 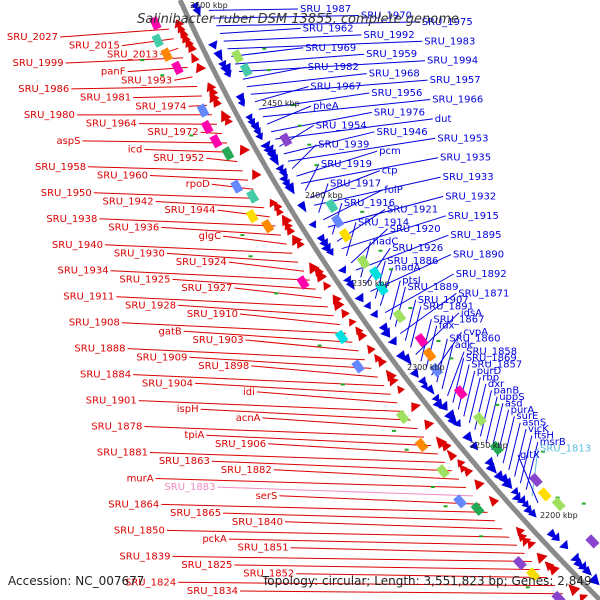 What do you see at coordinates (478, 255) in the screenshot?
I see `gene-label: SRU_1890` at bounding box center [478, 255].